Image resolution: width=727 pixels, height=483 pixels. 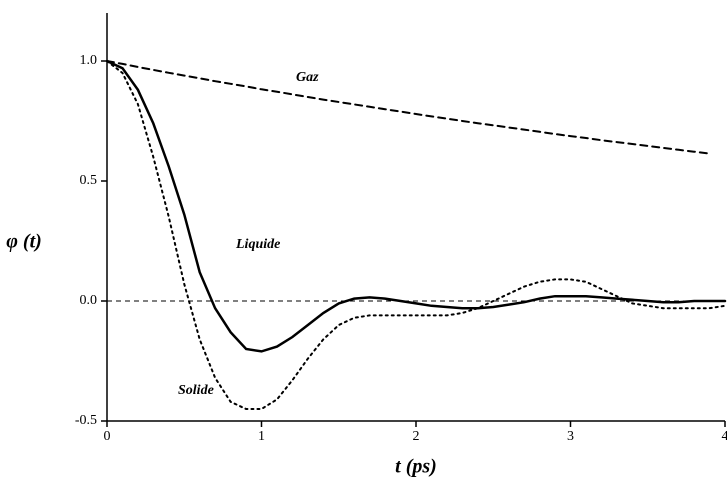 I want to click on series-label: Gaz, so click(x=307, y=77).